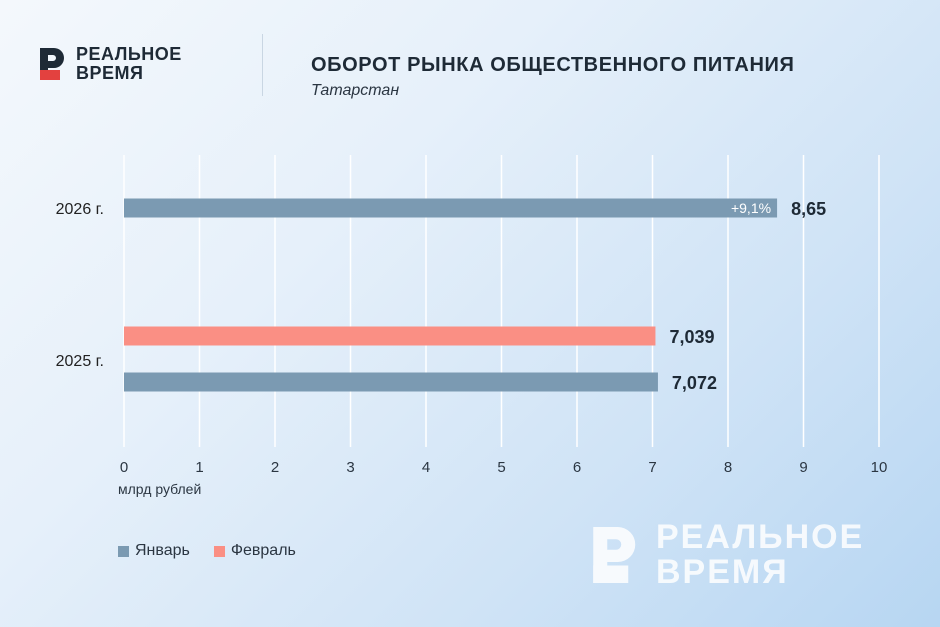 The width and height of the screenshot is (940, 627). Describe the element at coordinates (426, 467) in the screenshot. I see `x-tick-label-4: 4` at that location.